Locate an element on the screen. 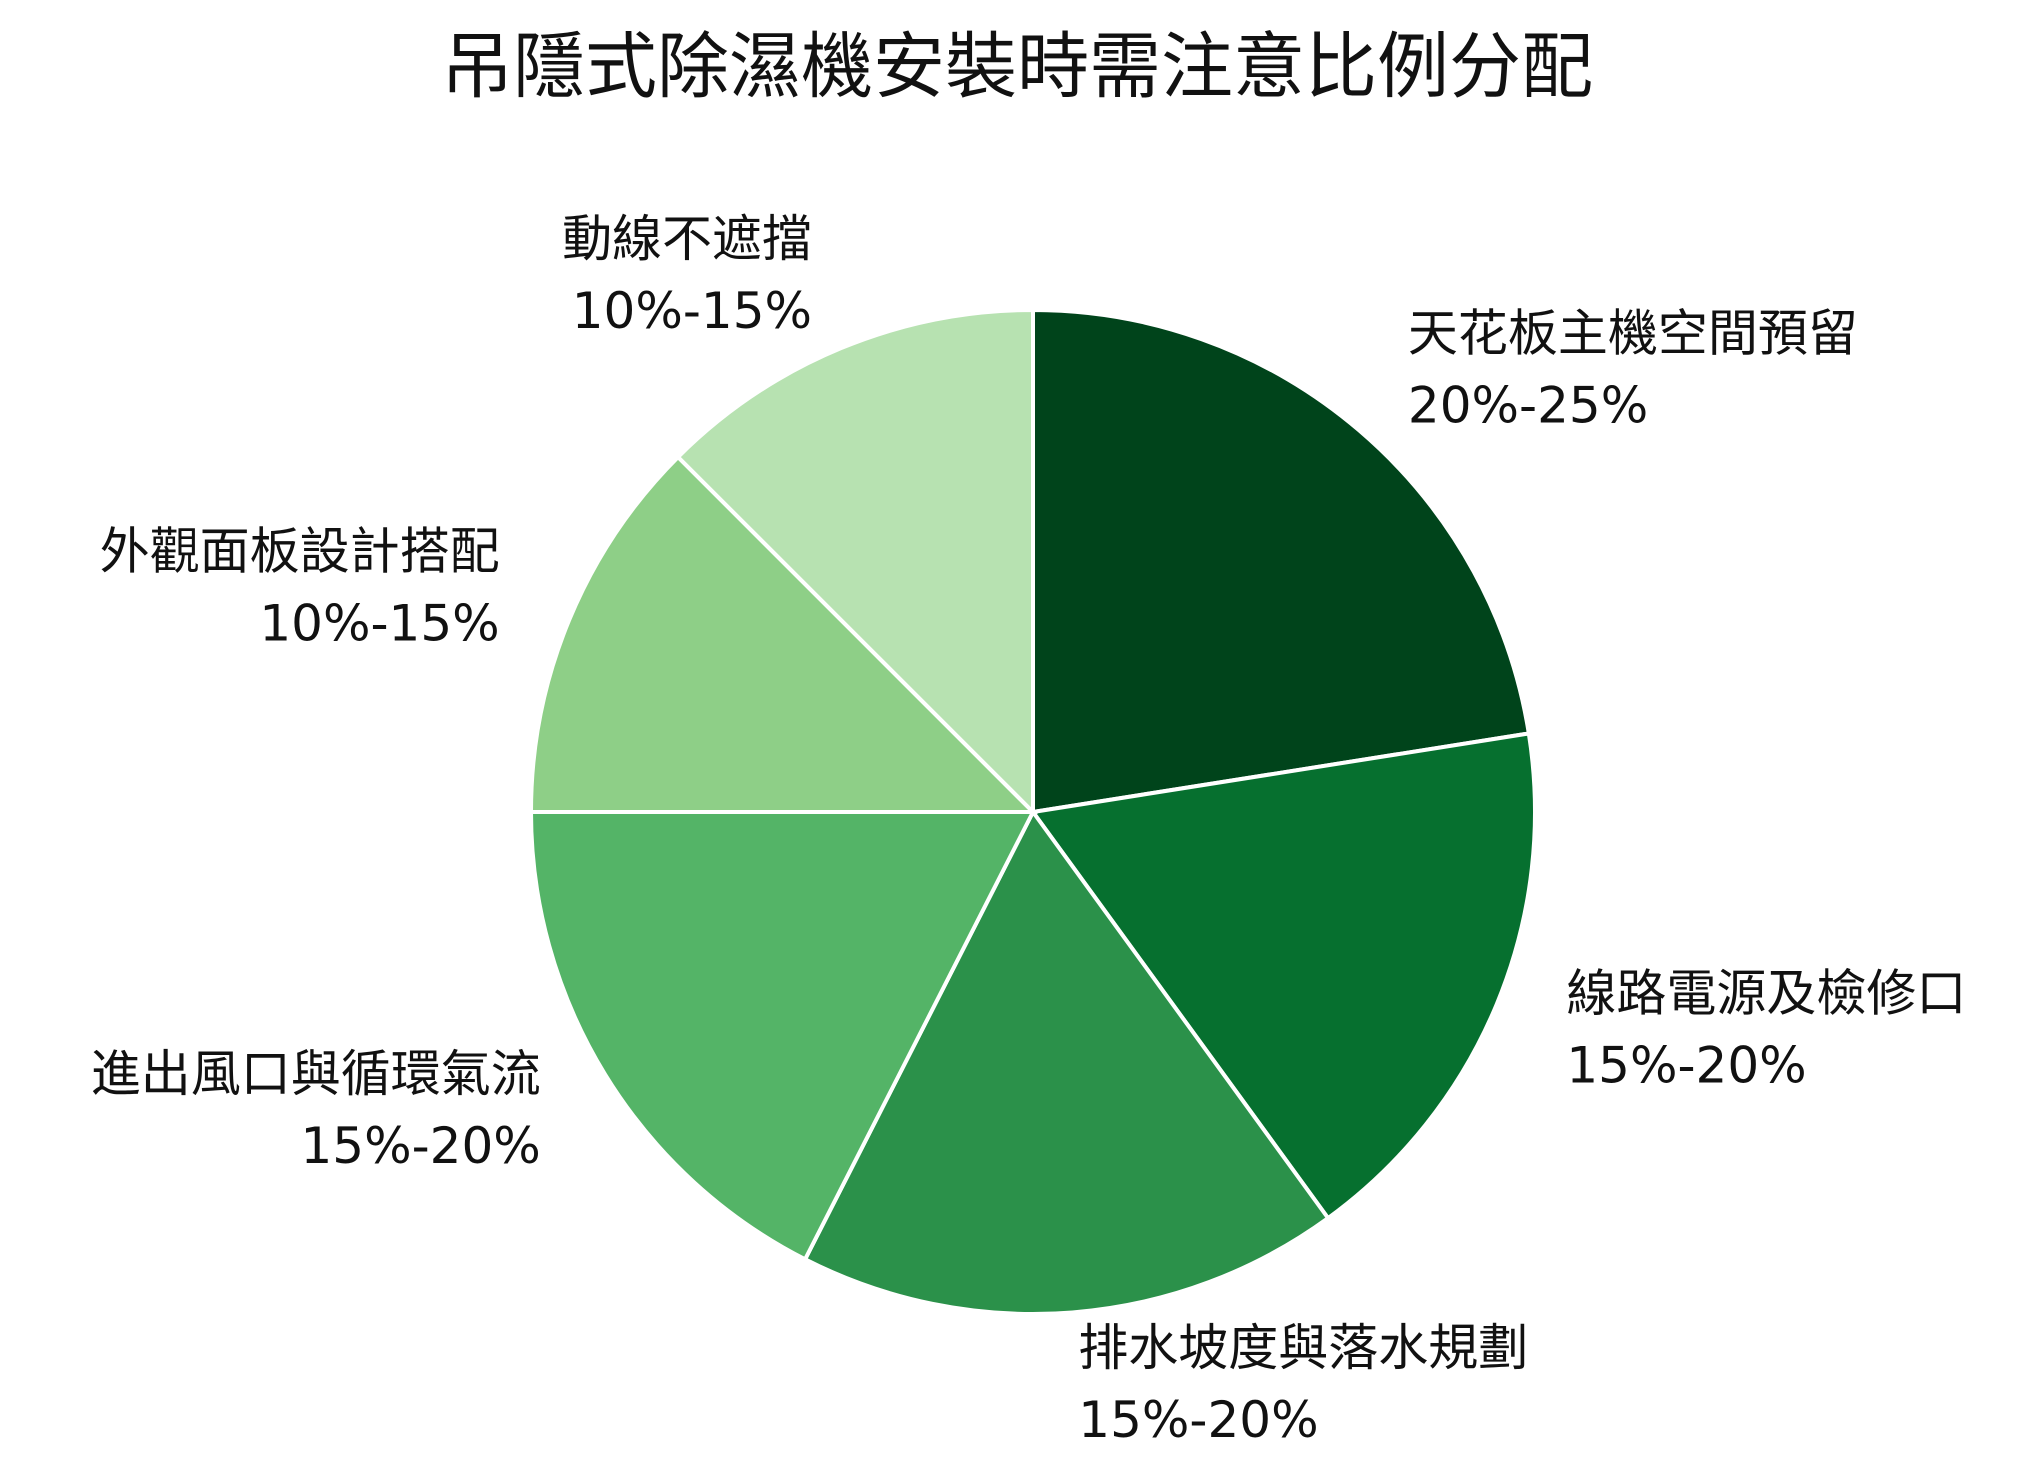 This screenshot has height=1468, width=2035. slice-label: 線路電源及檢修口 is located at coordinates (1766, 993).